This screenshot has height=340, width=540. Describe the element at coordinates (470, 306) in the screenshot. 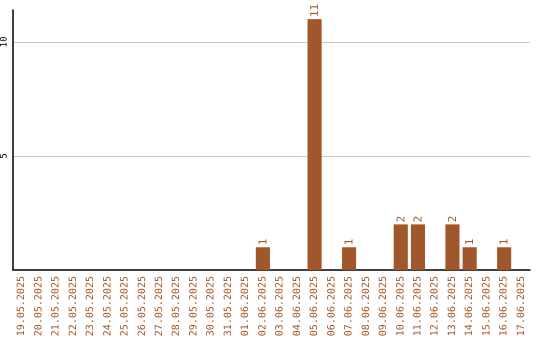

I see `x-tick-label: 14.06.2025` at that location.